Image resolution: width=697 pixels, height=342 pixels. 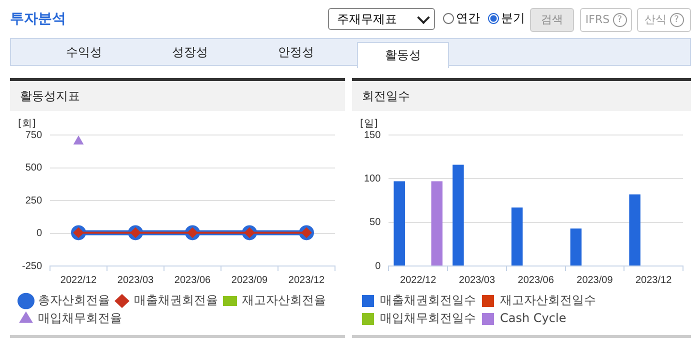 I want to click on text: 분기, so click(x=513, y=18).